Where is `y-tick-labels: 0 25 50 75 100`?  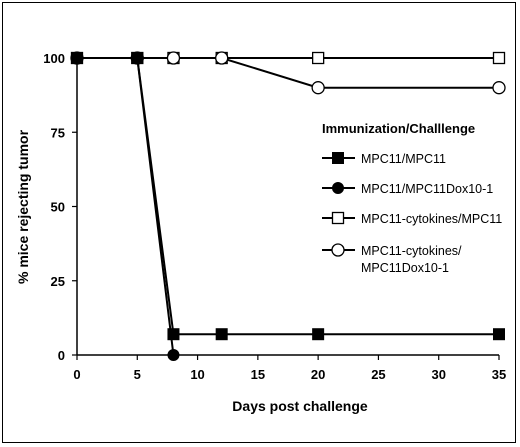
y-tick-labels: 0 25 50 75 100 is located at coordinates (54, 207).